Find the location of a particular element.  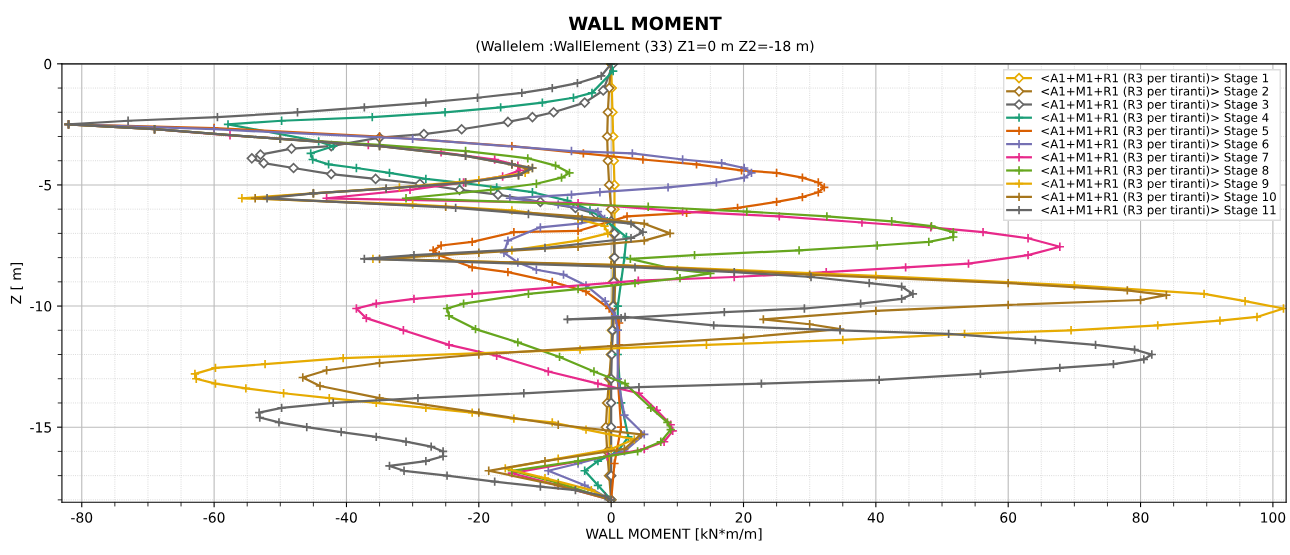

x-tick-label: -60 is located at coordinates (214, 517).